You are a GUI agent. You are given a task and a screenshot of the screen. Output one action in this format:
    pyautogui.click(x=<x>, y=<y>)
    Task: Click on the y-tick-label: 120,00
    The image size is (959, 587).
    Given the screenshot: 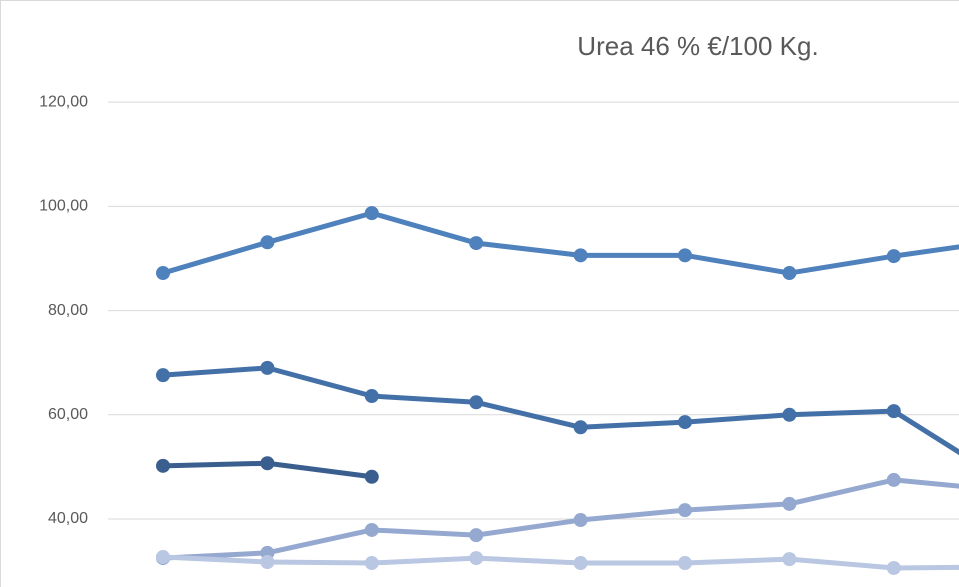 What is the action you would take?
    pyautogui.click(x=63, y=101)
    